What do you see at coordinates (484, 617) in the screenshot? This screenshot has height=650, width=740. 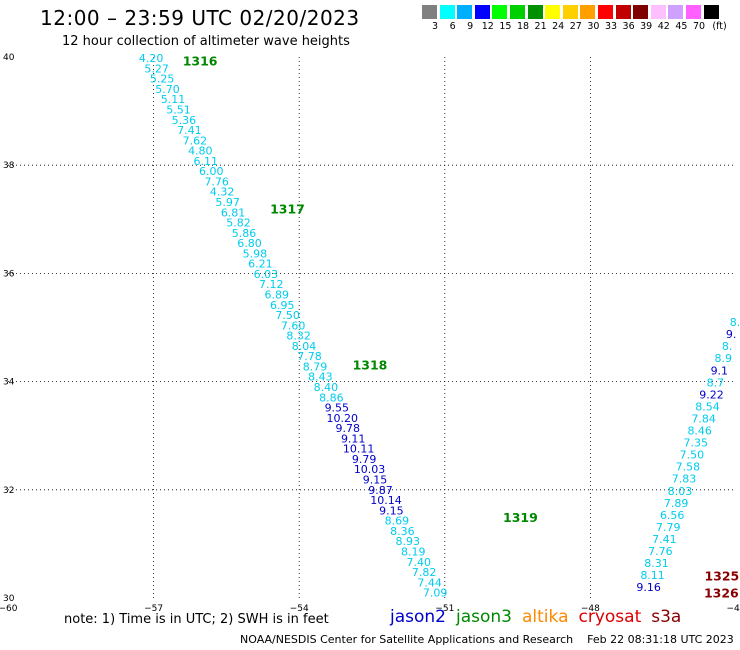 I see `satellite-jason3: jason3` at bounding box center [484, 617].